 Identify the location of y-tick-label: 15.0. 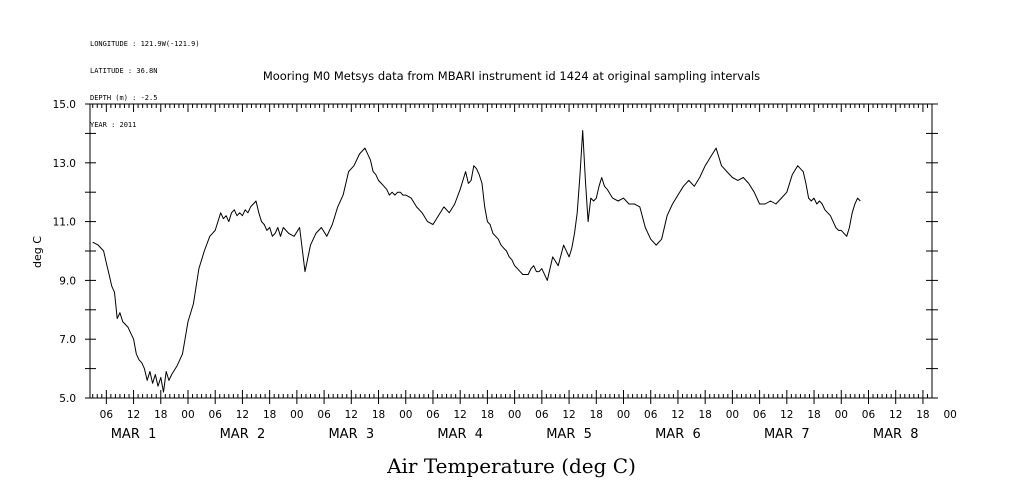
(64, 105).